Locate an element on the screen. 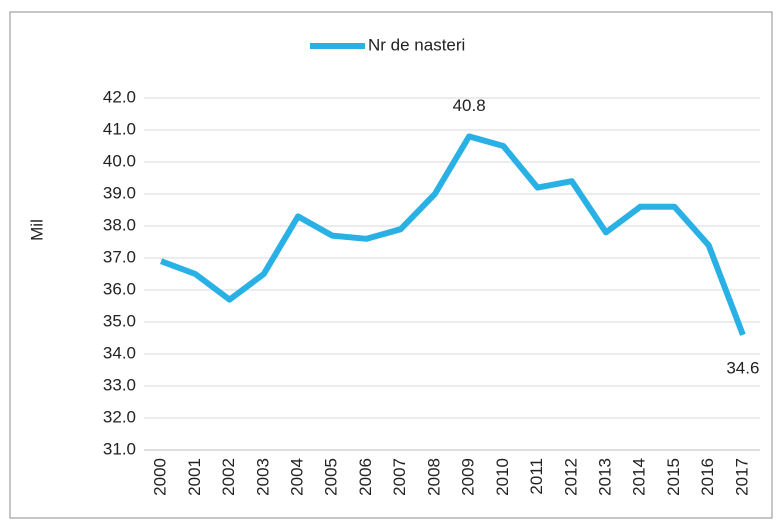 This screenshot has width=781, height=532. y-tick-label: 32.0 is located at coordinates (119, 416).